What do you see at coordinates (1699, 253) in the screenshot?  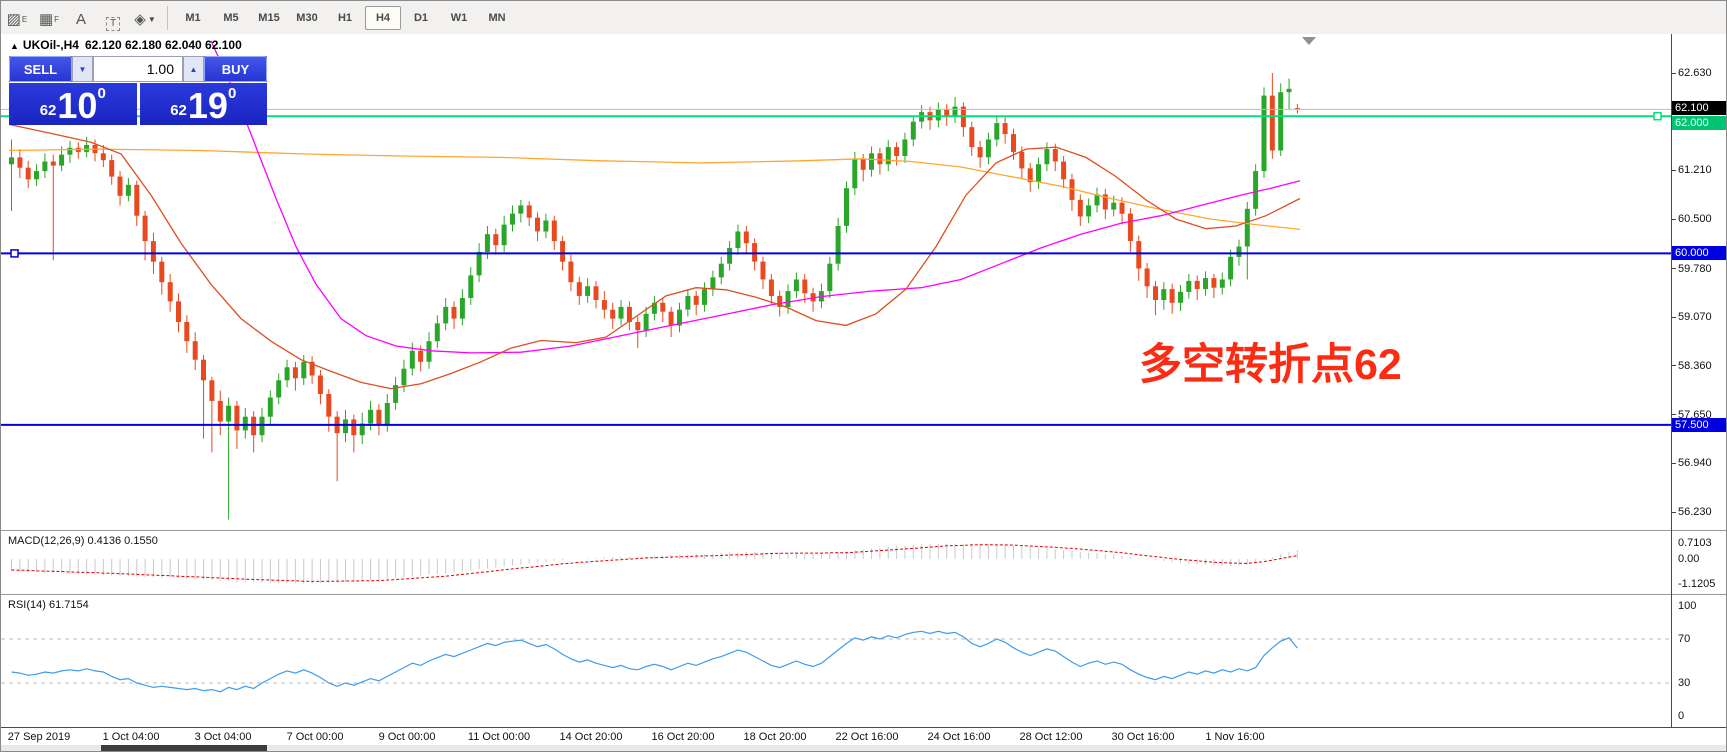 I see `price-badge-60.000: 60.000` at bounding box center [1699, 253].